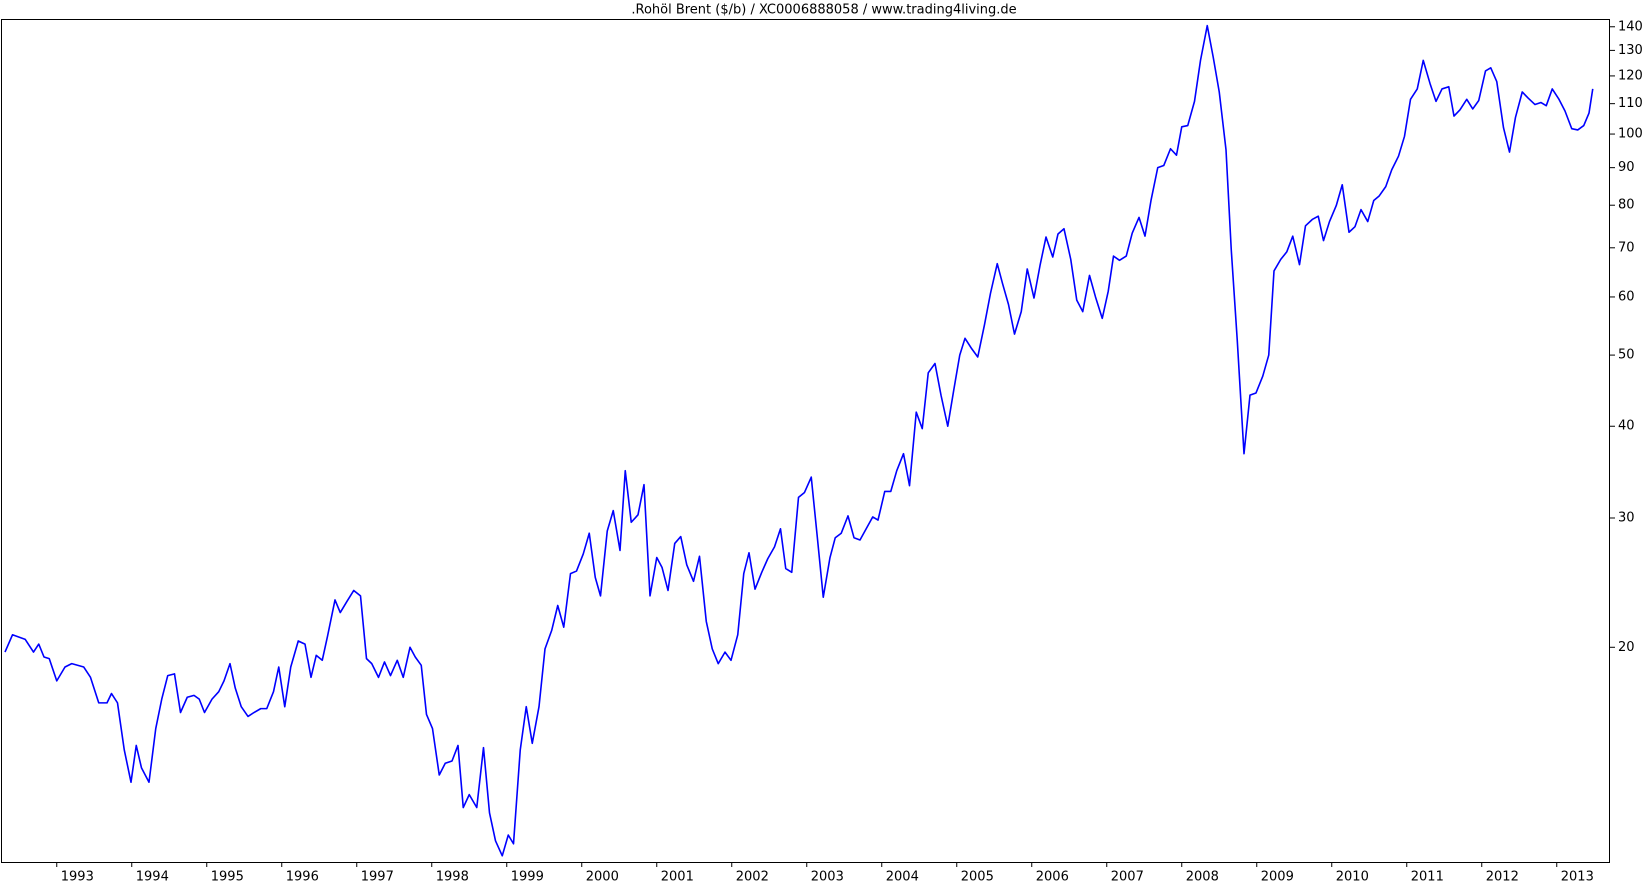  What do you see at coordinates (1202, 877) in the screenshot?
I see `x-tick-label: 2008` at bounding box center [1202, 877].